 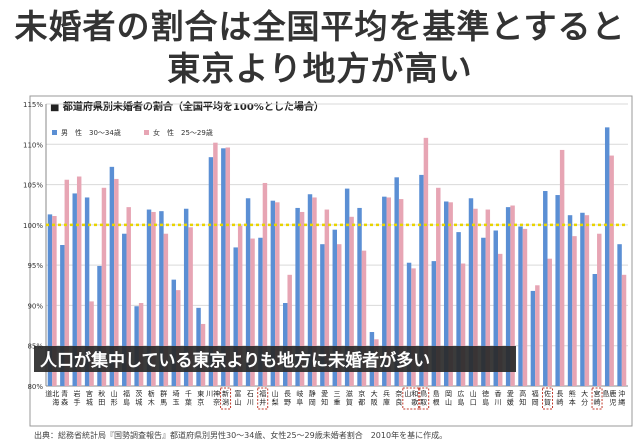 I want to click on x-tick-label: 香川, so click(x=497, y=398).